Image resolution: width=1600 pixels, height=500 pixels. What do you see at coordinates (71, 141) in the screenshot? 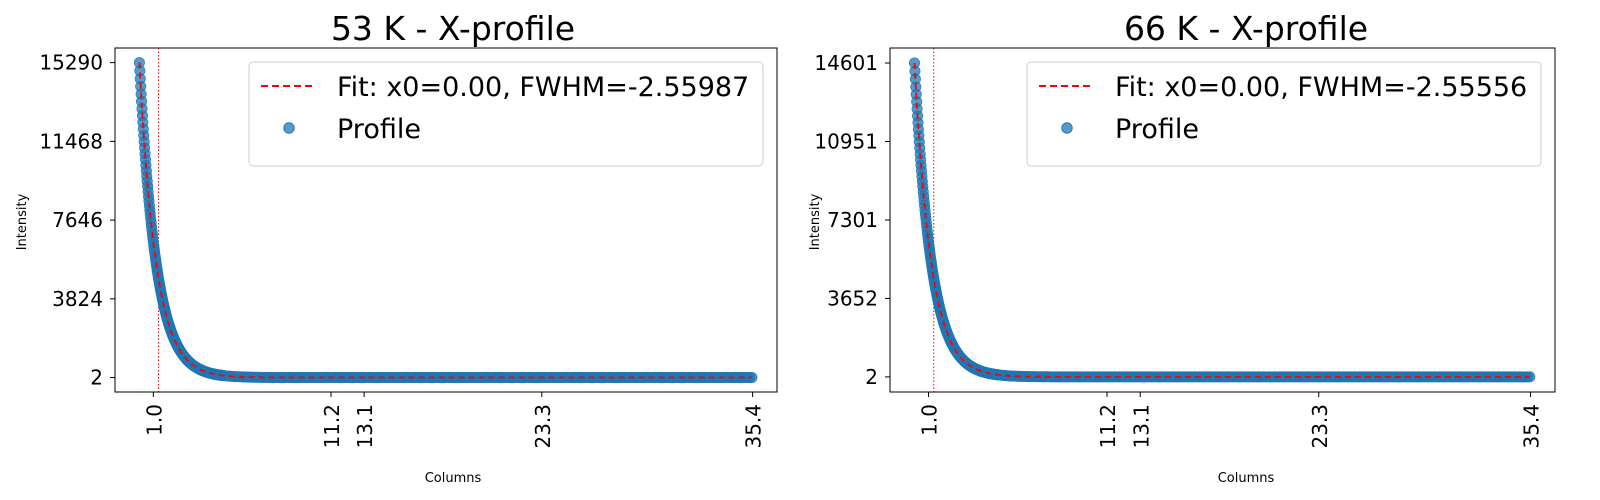
I see `y-tick-label: 11468` at bounding box center [71, 141].